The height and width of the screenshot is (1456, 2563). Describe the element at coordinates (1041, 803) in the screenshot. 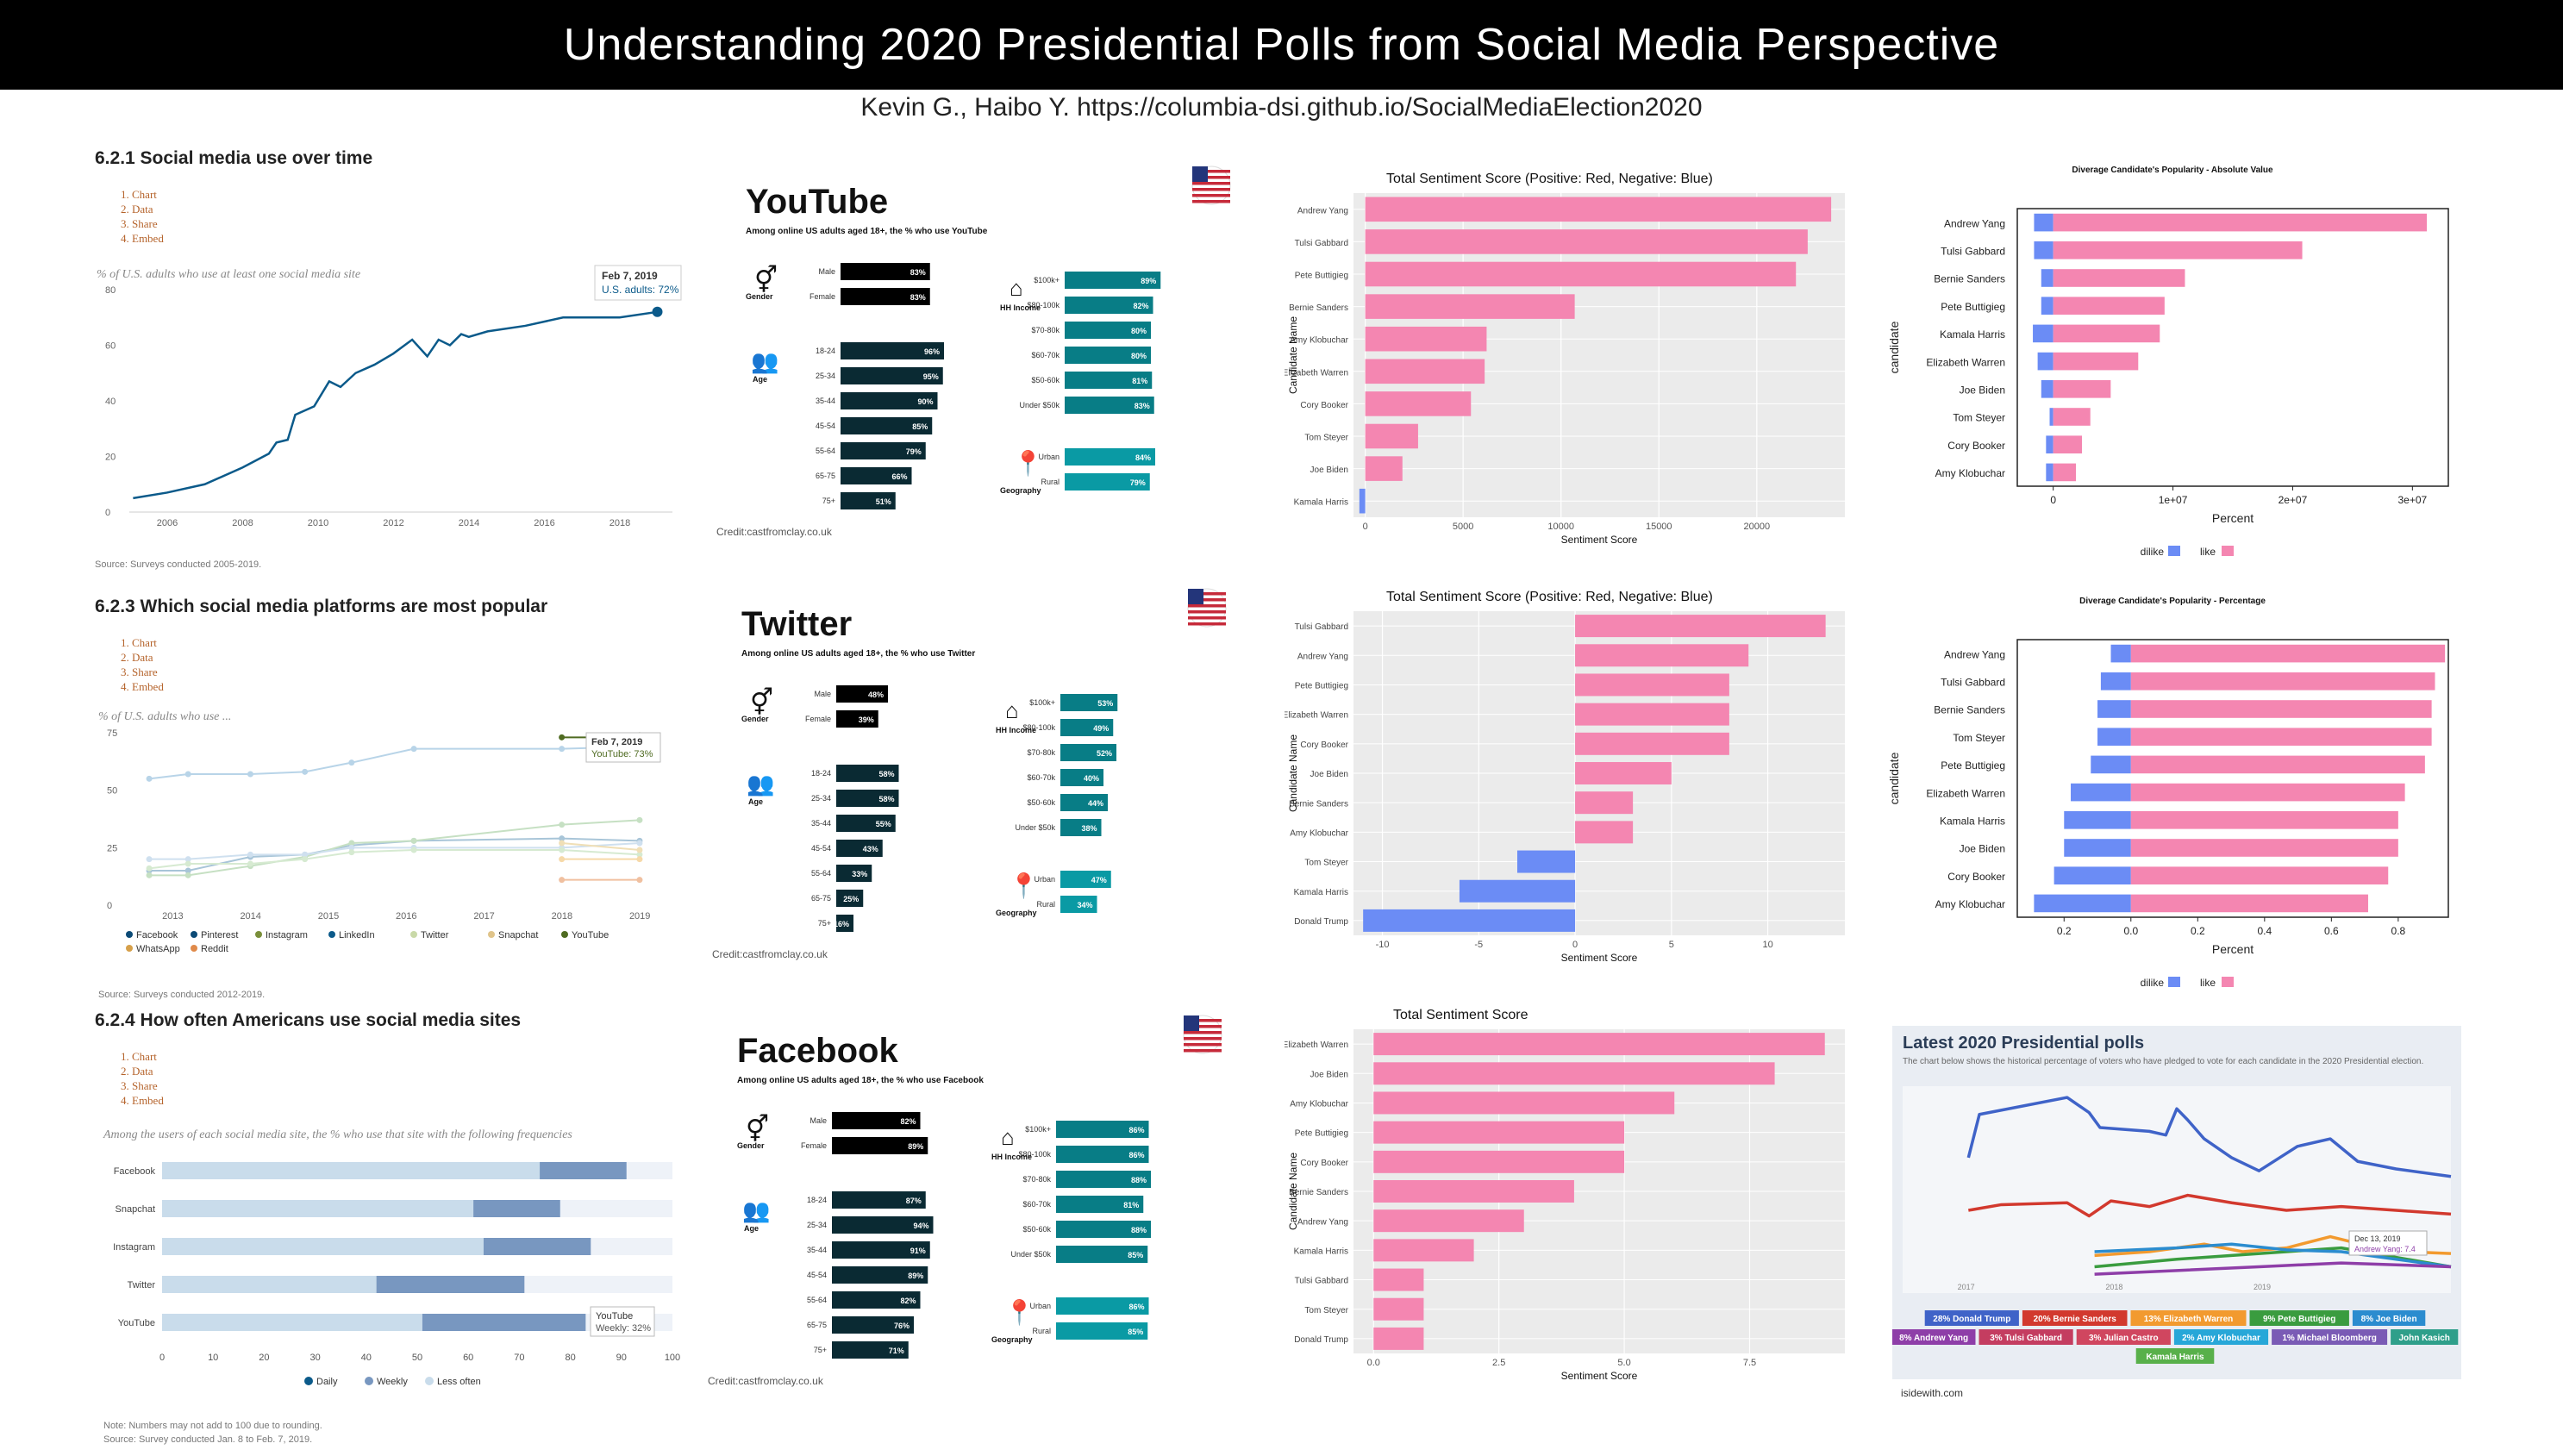

I see `row-label: $50-60k` at that location.